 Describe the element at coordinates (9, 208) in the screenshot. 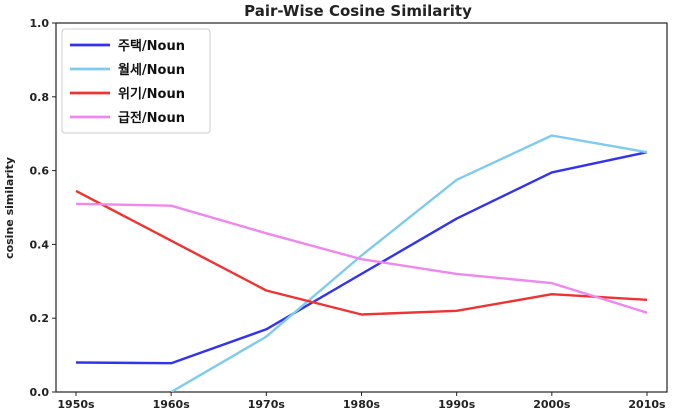

I see `y-axis-label: cosine similarity` at that location.